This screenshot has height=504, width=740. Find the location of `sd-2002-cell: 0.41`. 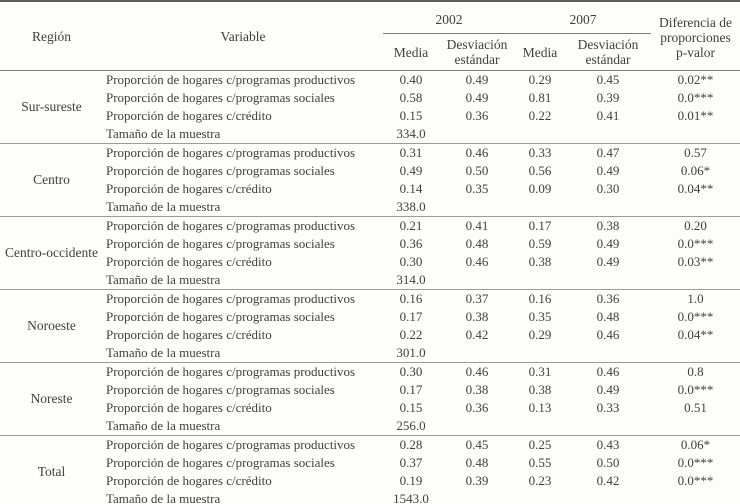

sd-2002-cell: 0.41 is located at coordinates (477, 225).